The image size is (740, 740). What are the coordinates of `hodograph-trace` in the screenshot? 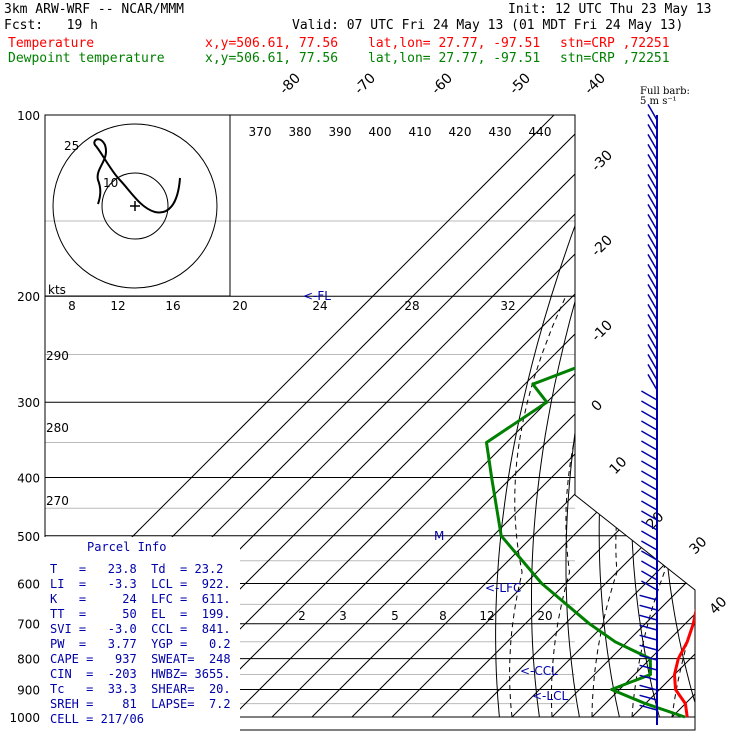 It's located at (137, 176).